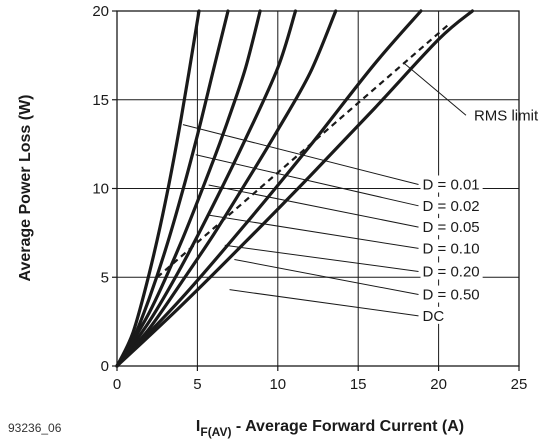 The width and height of the screenshot is (543, 447). What do you see at coordinates (197, 384) in the screenshot?
I see `x-tick-label: 5` at bounding box center [197, 384].